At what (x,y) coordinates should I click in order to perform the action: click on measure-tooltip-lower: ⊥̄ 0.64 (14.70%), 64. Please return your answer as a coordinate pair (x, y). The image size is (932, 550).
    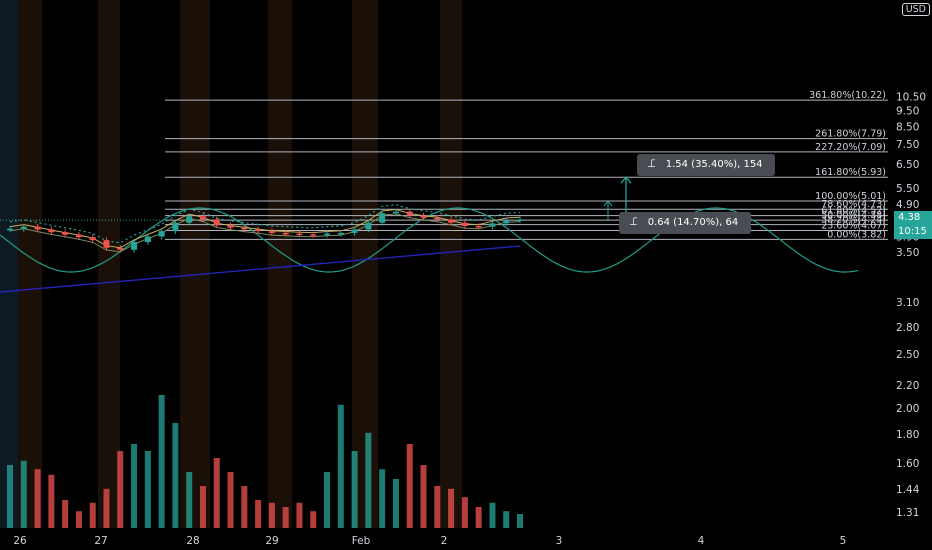
    Looking at the image, I should click on (685, 223).